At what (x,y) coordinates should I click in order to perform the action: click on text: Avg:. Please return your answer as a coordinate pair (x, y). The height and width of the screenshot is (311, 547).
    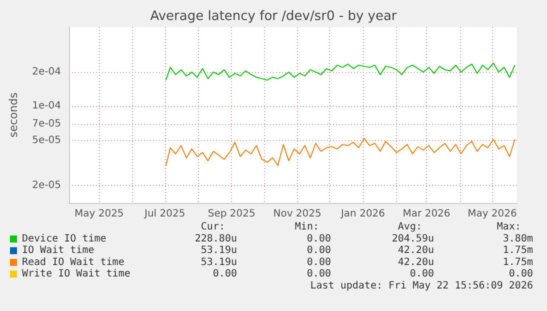
    Looking at the image, I should click on (410, 227).